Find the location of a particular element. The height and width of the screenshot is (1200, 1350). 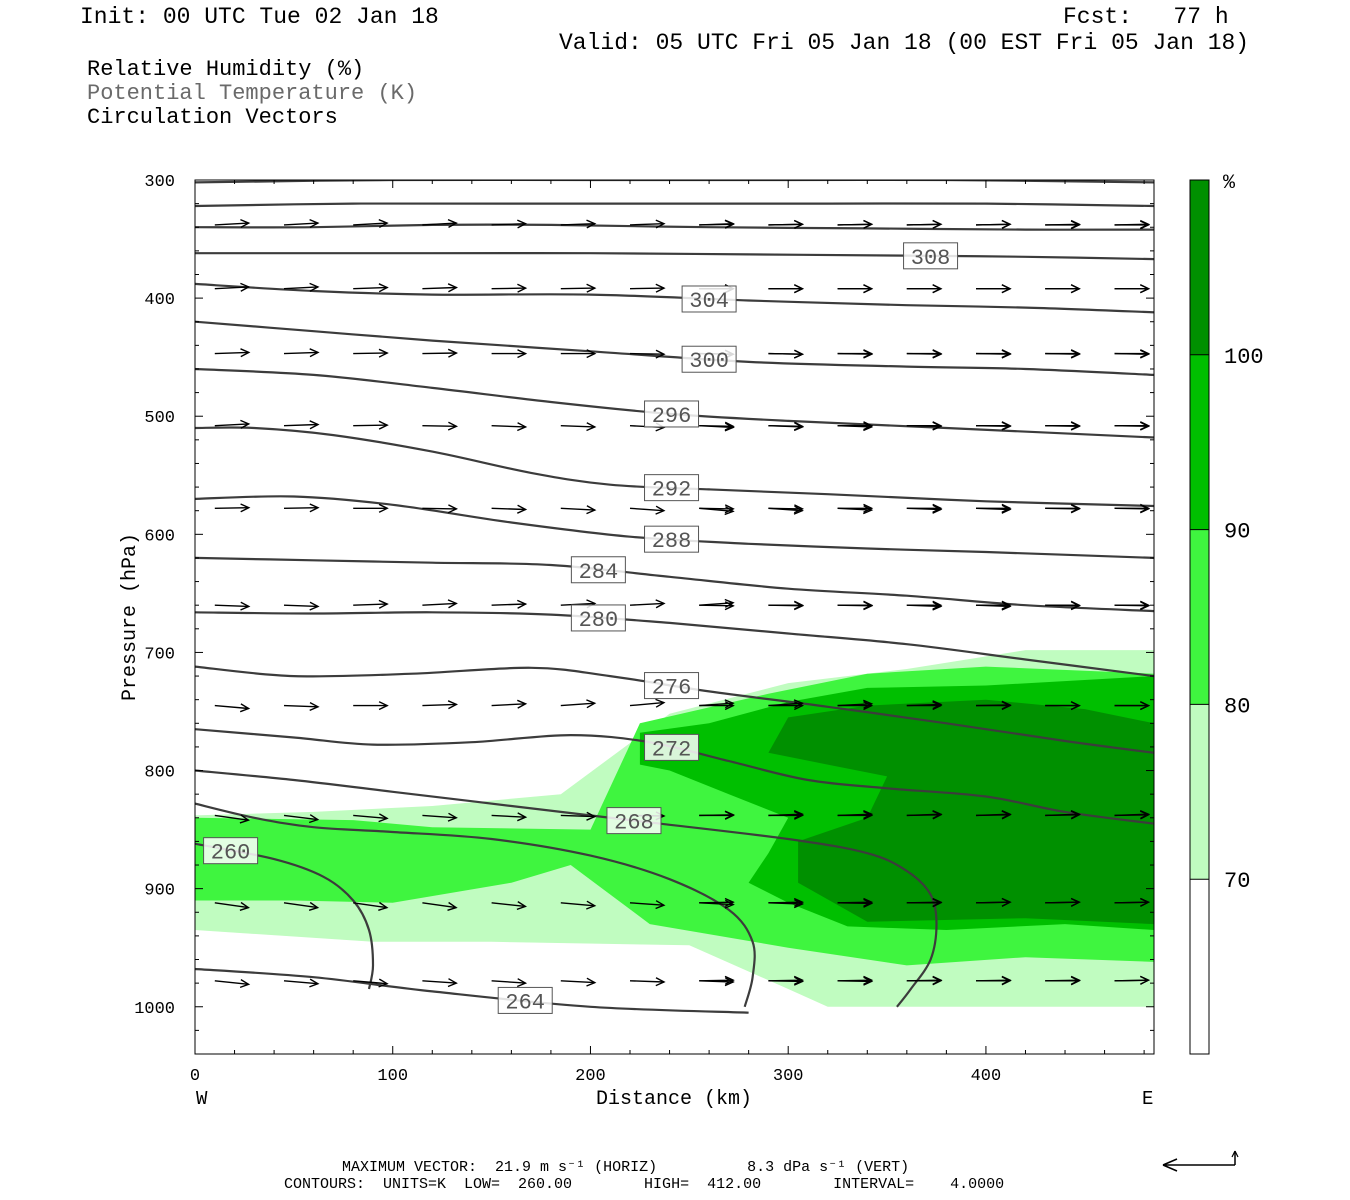

svg-text: 272 is located at coordinates (672, 749).